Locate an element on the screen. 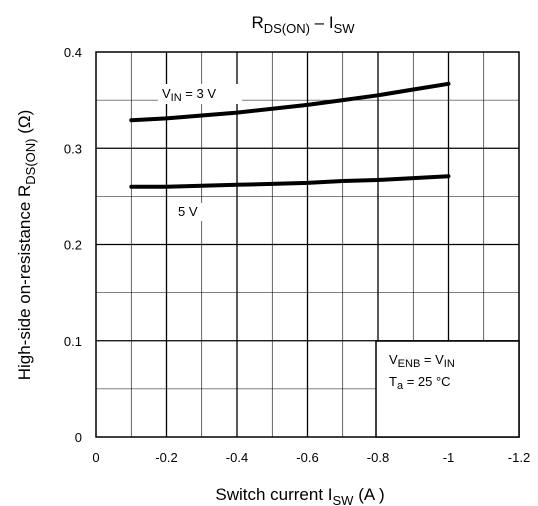 Image resolution: width=538 pixels, height=506 pixels. y-tick-label: 0.2 is located at coordinates (73, 245).